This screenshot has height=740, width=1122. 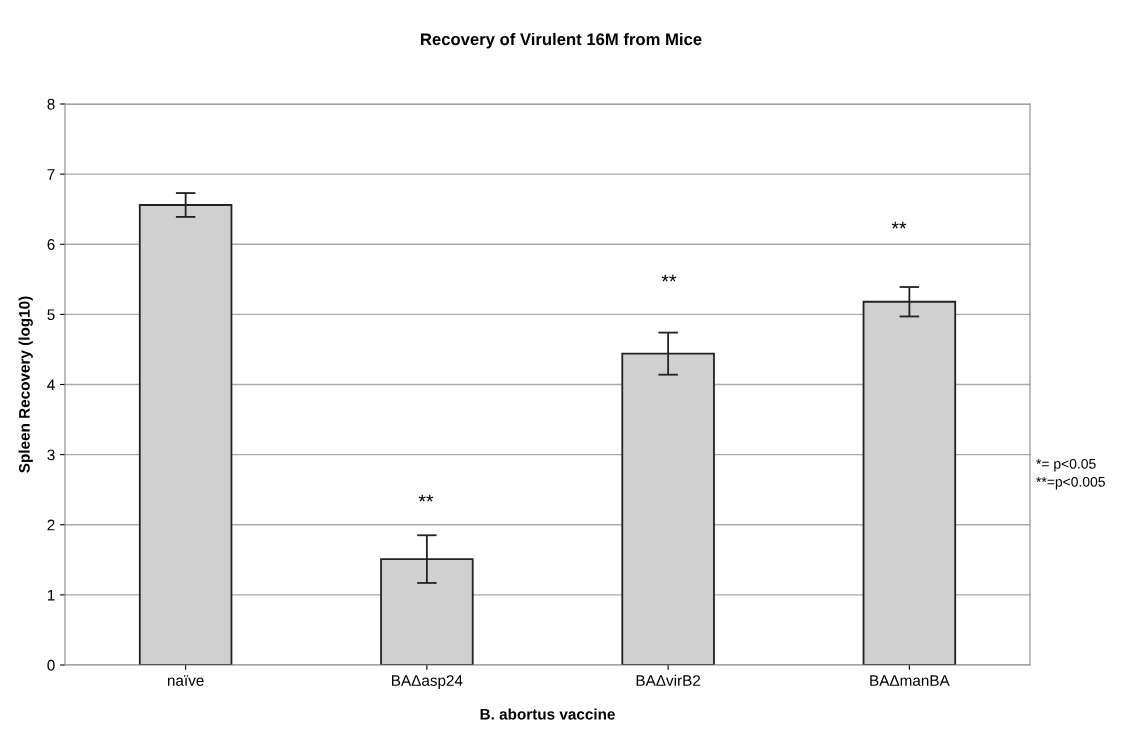 I want to click on y-tick-label: 0, so click(x=51, y=665).